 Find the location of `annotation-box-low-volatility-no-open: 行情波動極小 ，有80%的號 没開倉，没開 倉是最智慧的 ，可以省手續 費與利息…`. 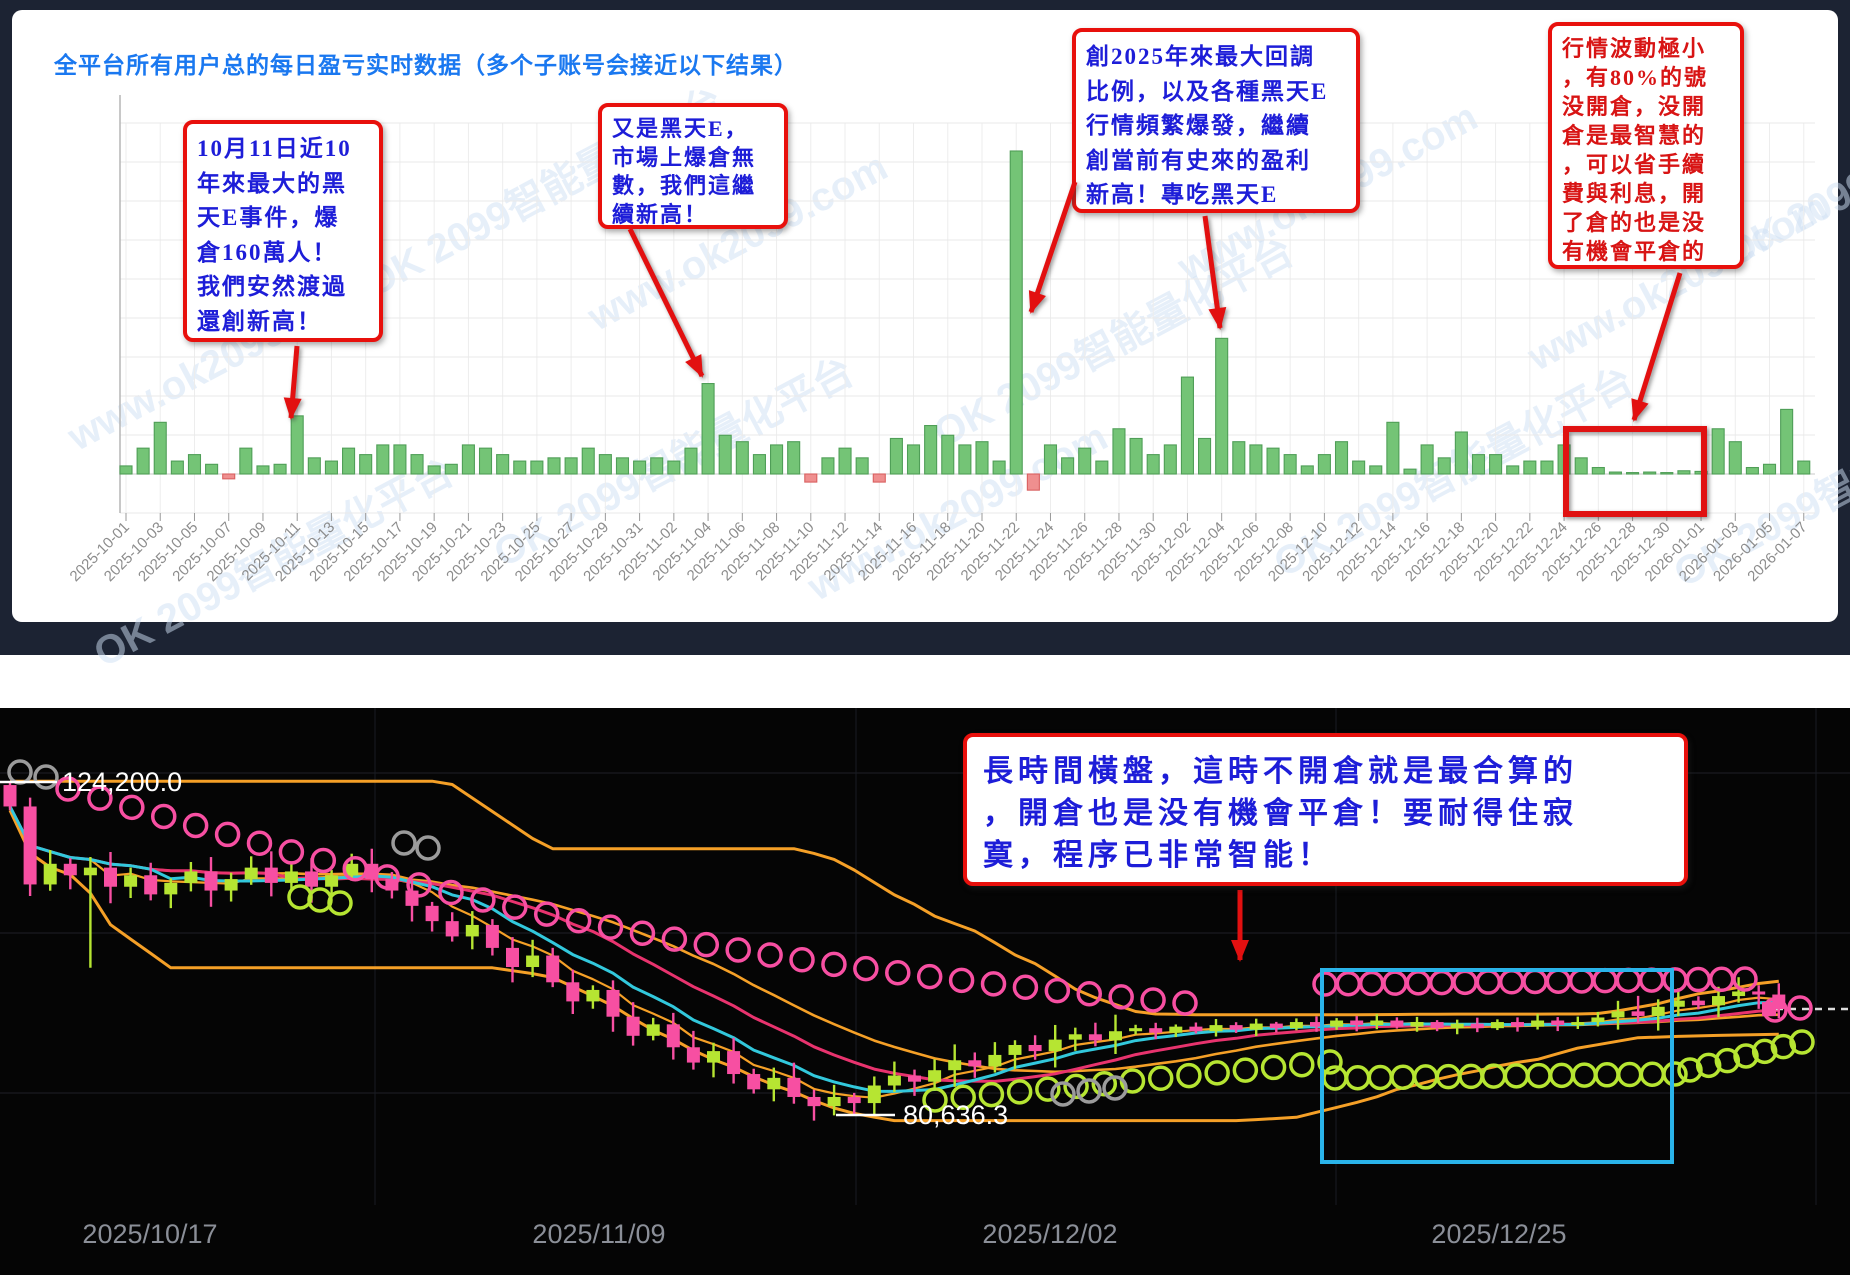

annotation-box-low-volatility-no-open: 行情波動極小 ，有80%的號 没開倉，没開 倉是最智慧的 ，可以省手續 費與利息… is located at coordinates (1646, 145).